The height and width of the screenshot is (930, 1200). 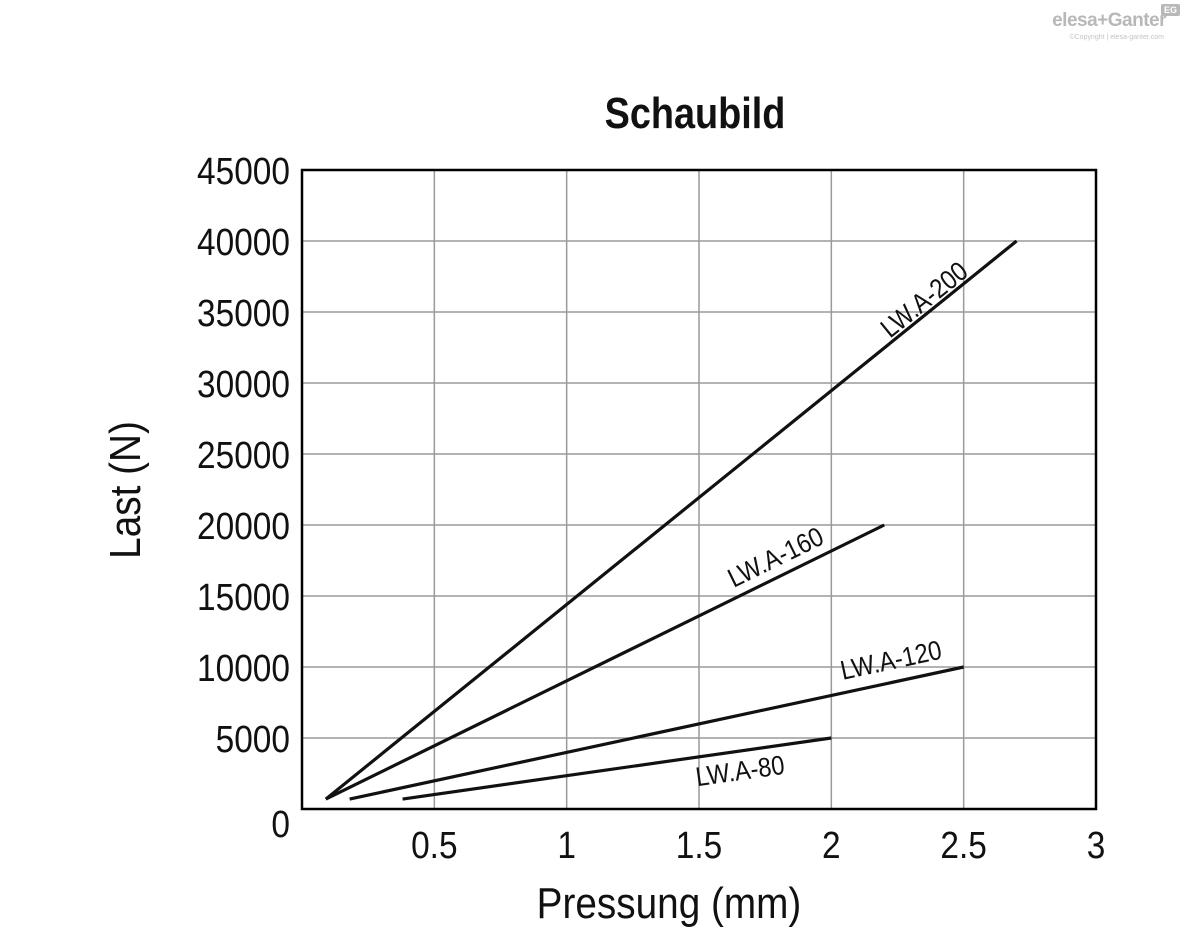 What do you see at coordinates (243, 313) in the screenshot?
I see `y-tick-label: 35000` at bounding box center [243, 313].